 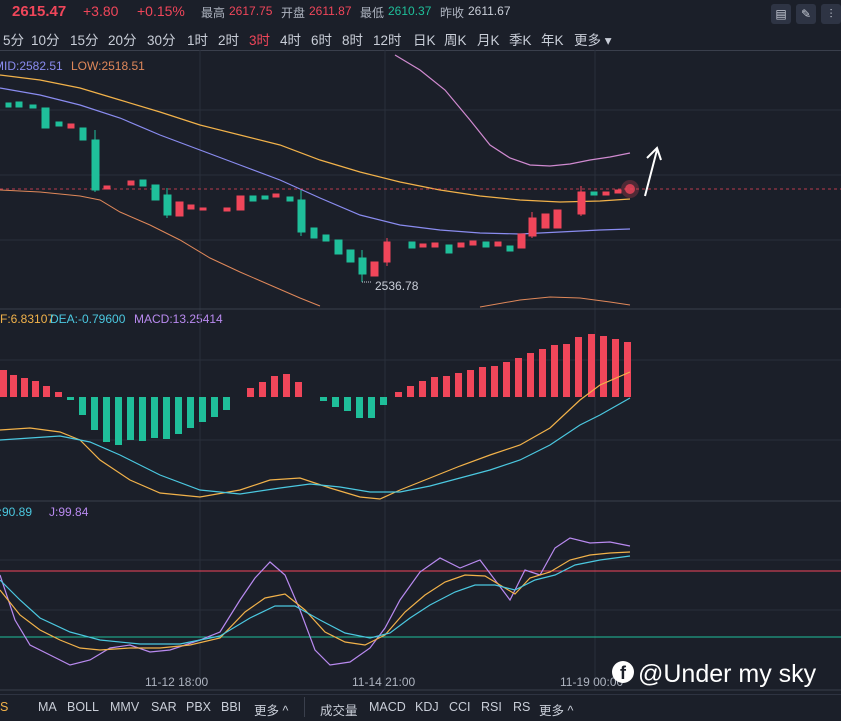 What do you see at coordinates (781, 14) in the screenshot?
I see `drawing-tool-icon: ▤` at bounding box center [781, 14].